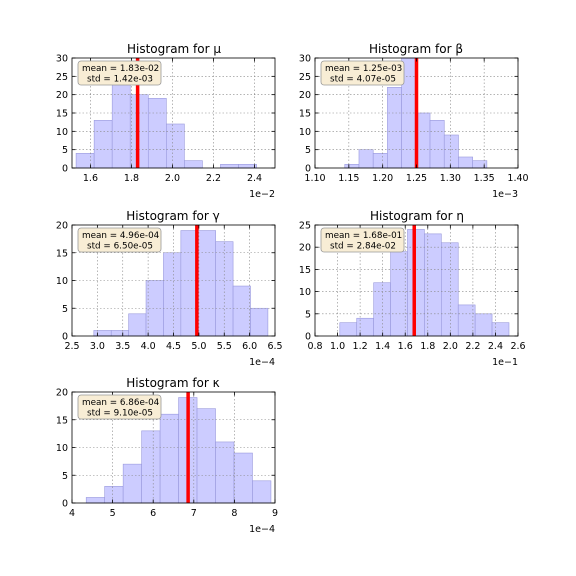  Describe the element at coordinates (472, 346) in the screenshot. I see `x-tick-label: 2.2` at that location.